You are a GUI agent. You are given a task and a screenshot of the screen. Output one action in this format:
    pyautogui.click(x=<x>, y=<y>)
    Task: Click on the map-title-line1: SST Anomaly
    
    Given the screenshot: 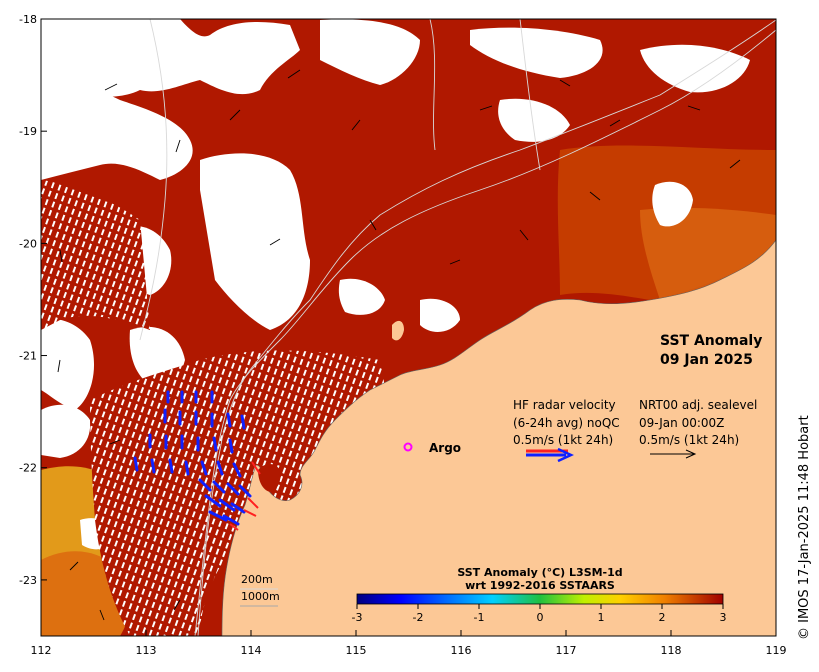 What is the action you would take?
    pyautogui.click(x=711, y=341)
    